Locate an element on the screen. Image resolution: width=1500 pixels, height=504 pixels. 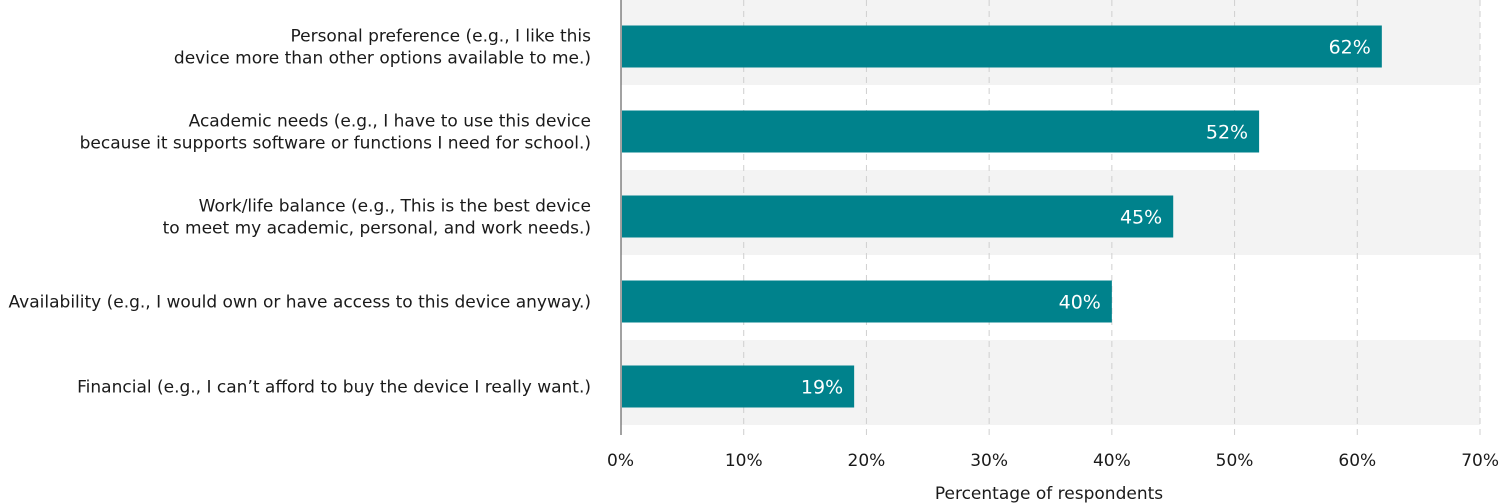
bar-value-label: 40% is located at coordinates (1080, 303).